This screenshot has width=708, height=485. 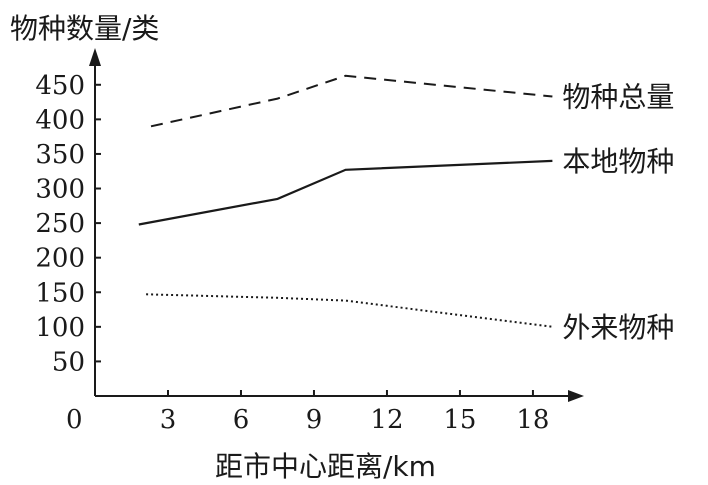 What do you see at coordinates (325, 466) in the screenshot?
I see `x-axis-title: 距市中心距离/km` at bounding box center [325, 466].